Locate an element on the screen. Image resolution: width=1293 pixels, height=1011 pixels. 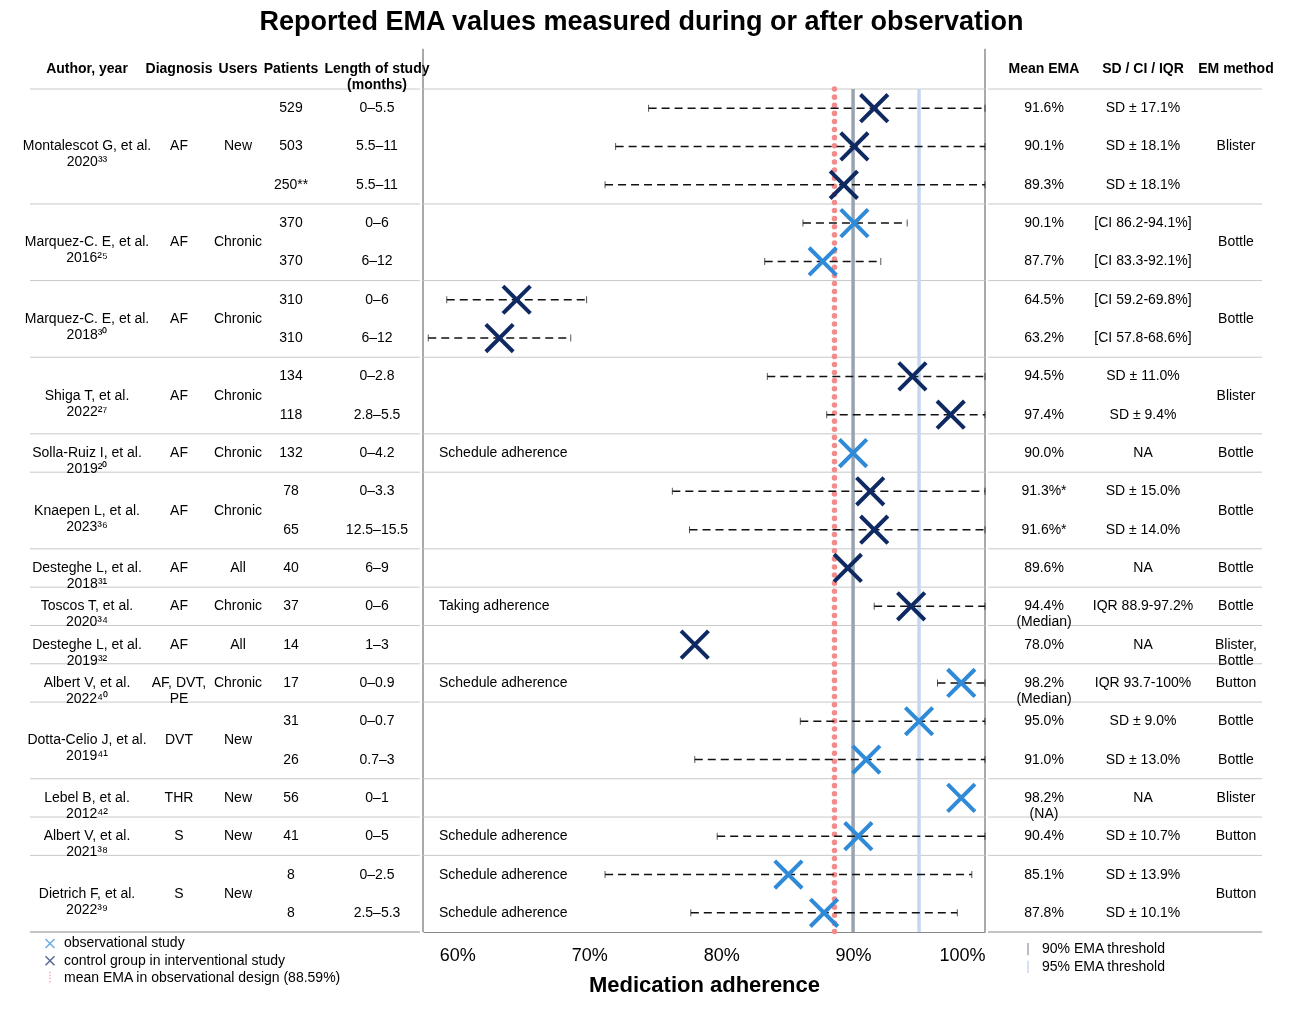
text: [CI 59.2-69.8%] is located at coordinates (1143, 298).